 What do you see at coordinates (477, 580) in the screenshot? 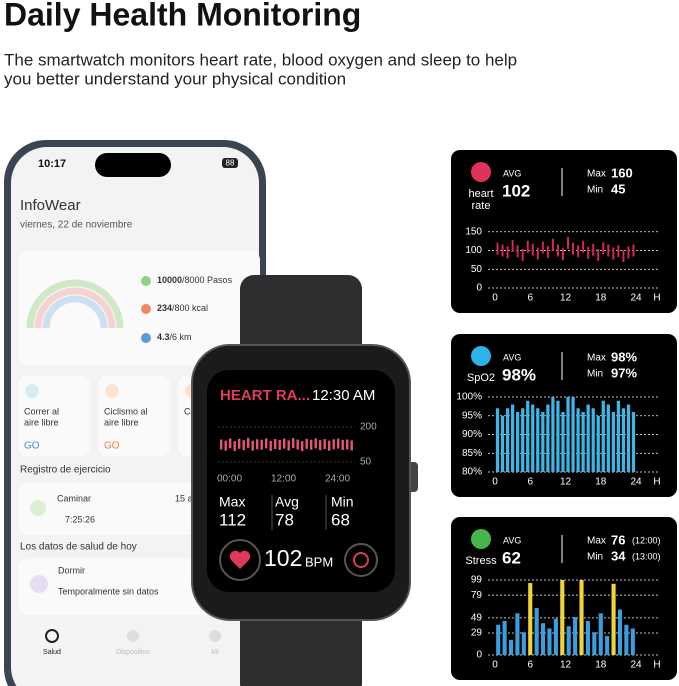
I see `y-tick-label: 99` at bounding box center [477, 580].